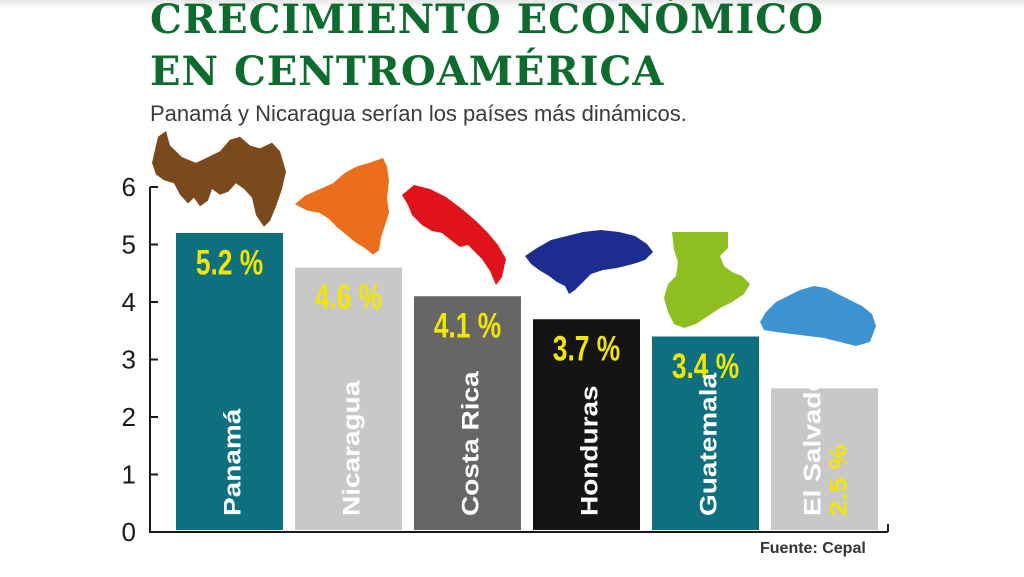  I want to click on category-label: Panamá, so click(232, 462).